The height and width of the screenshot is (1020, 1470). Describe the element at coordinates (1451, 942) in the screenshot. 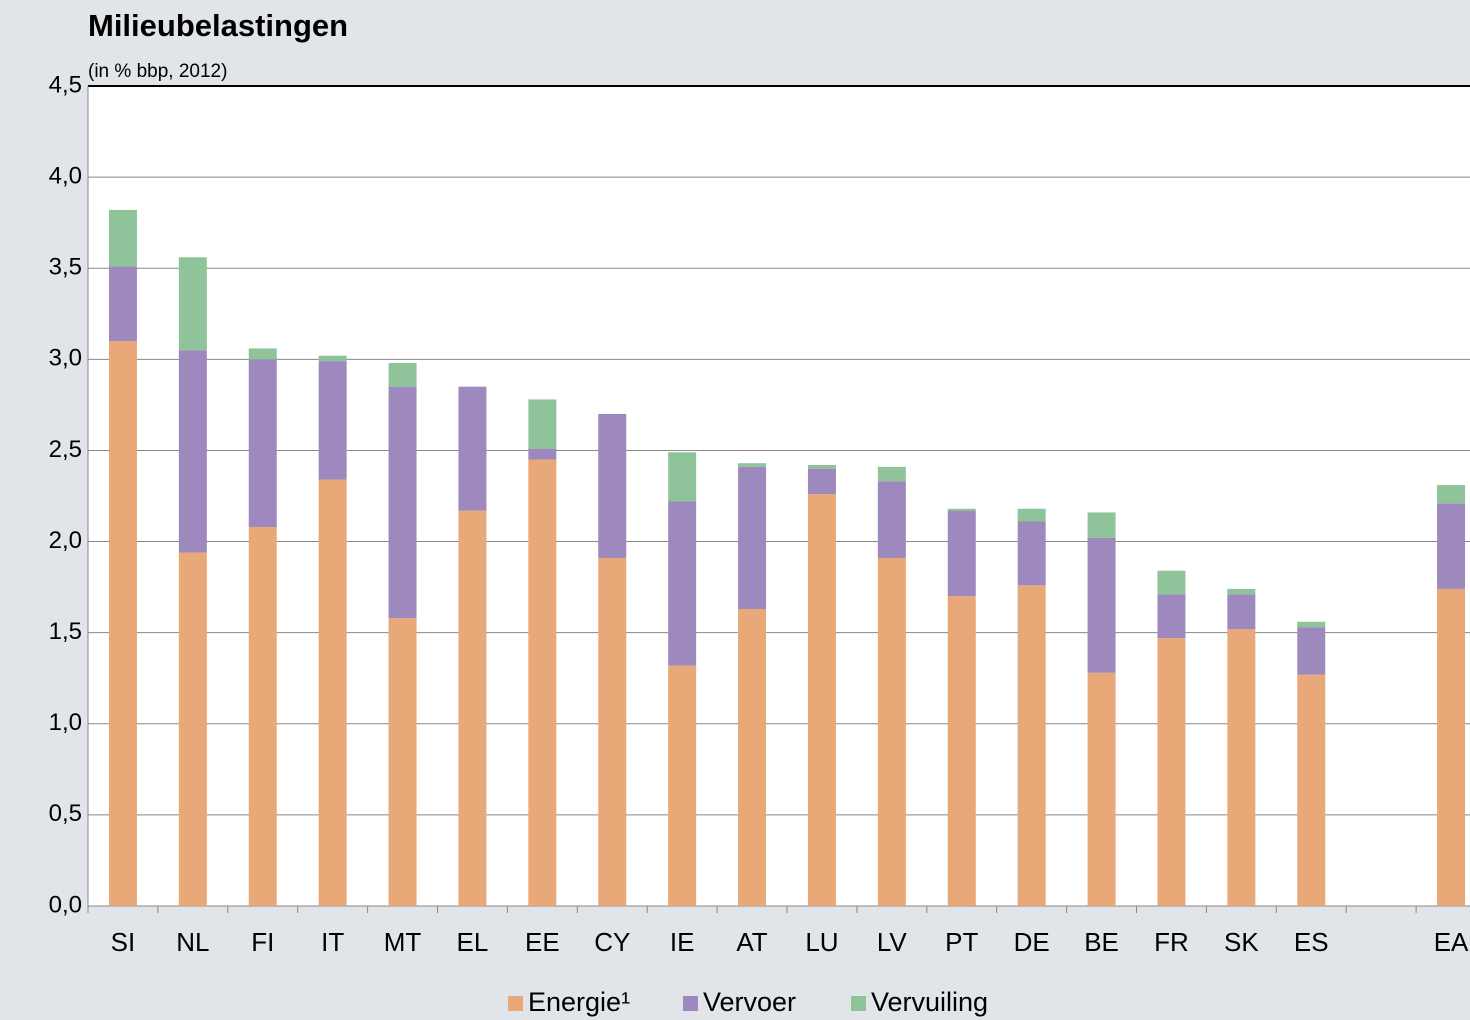

I see `x-tick-label: EA` at that location.